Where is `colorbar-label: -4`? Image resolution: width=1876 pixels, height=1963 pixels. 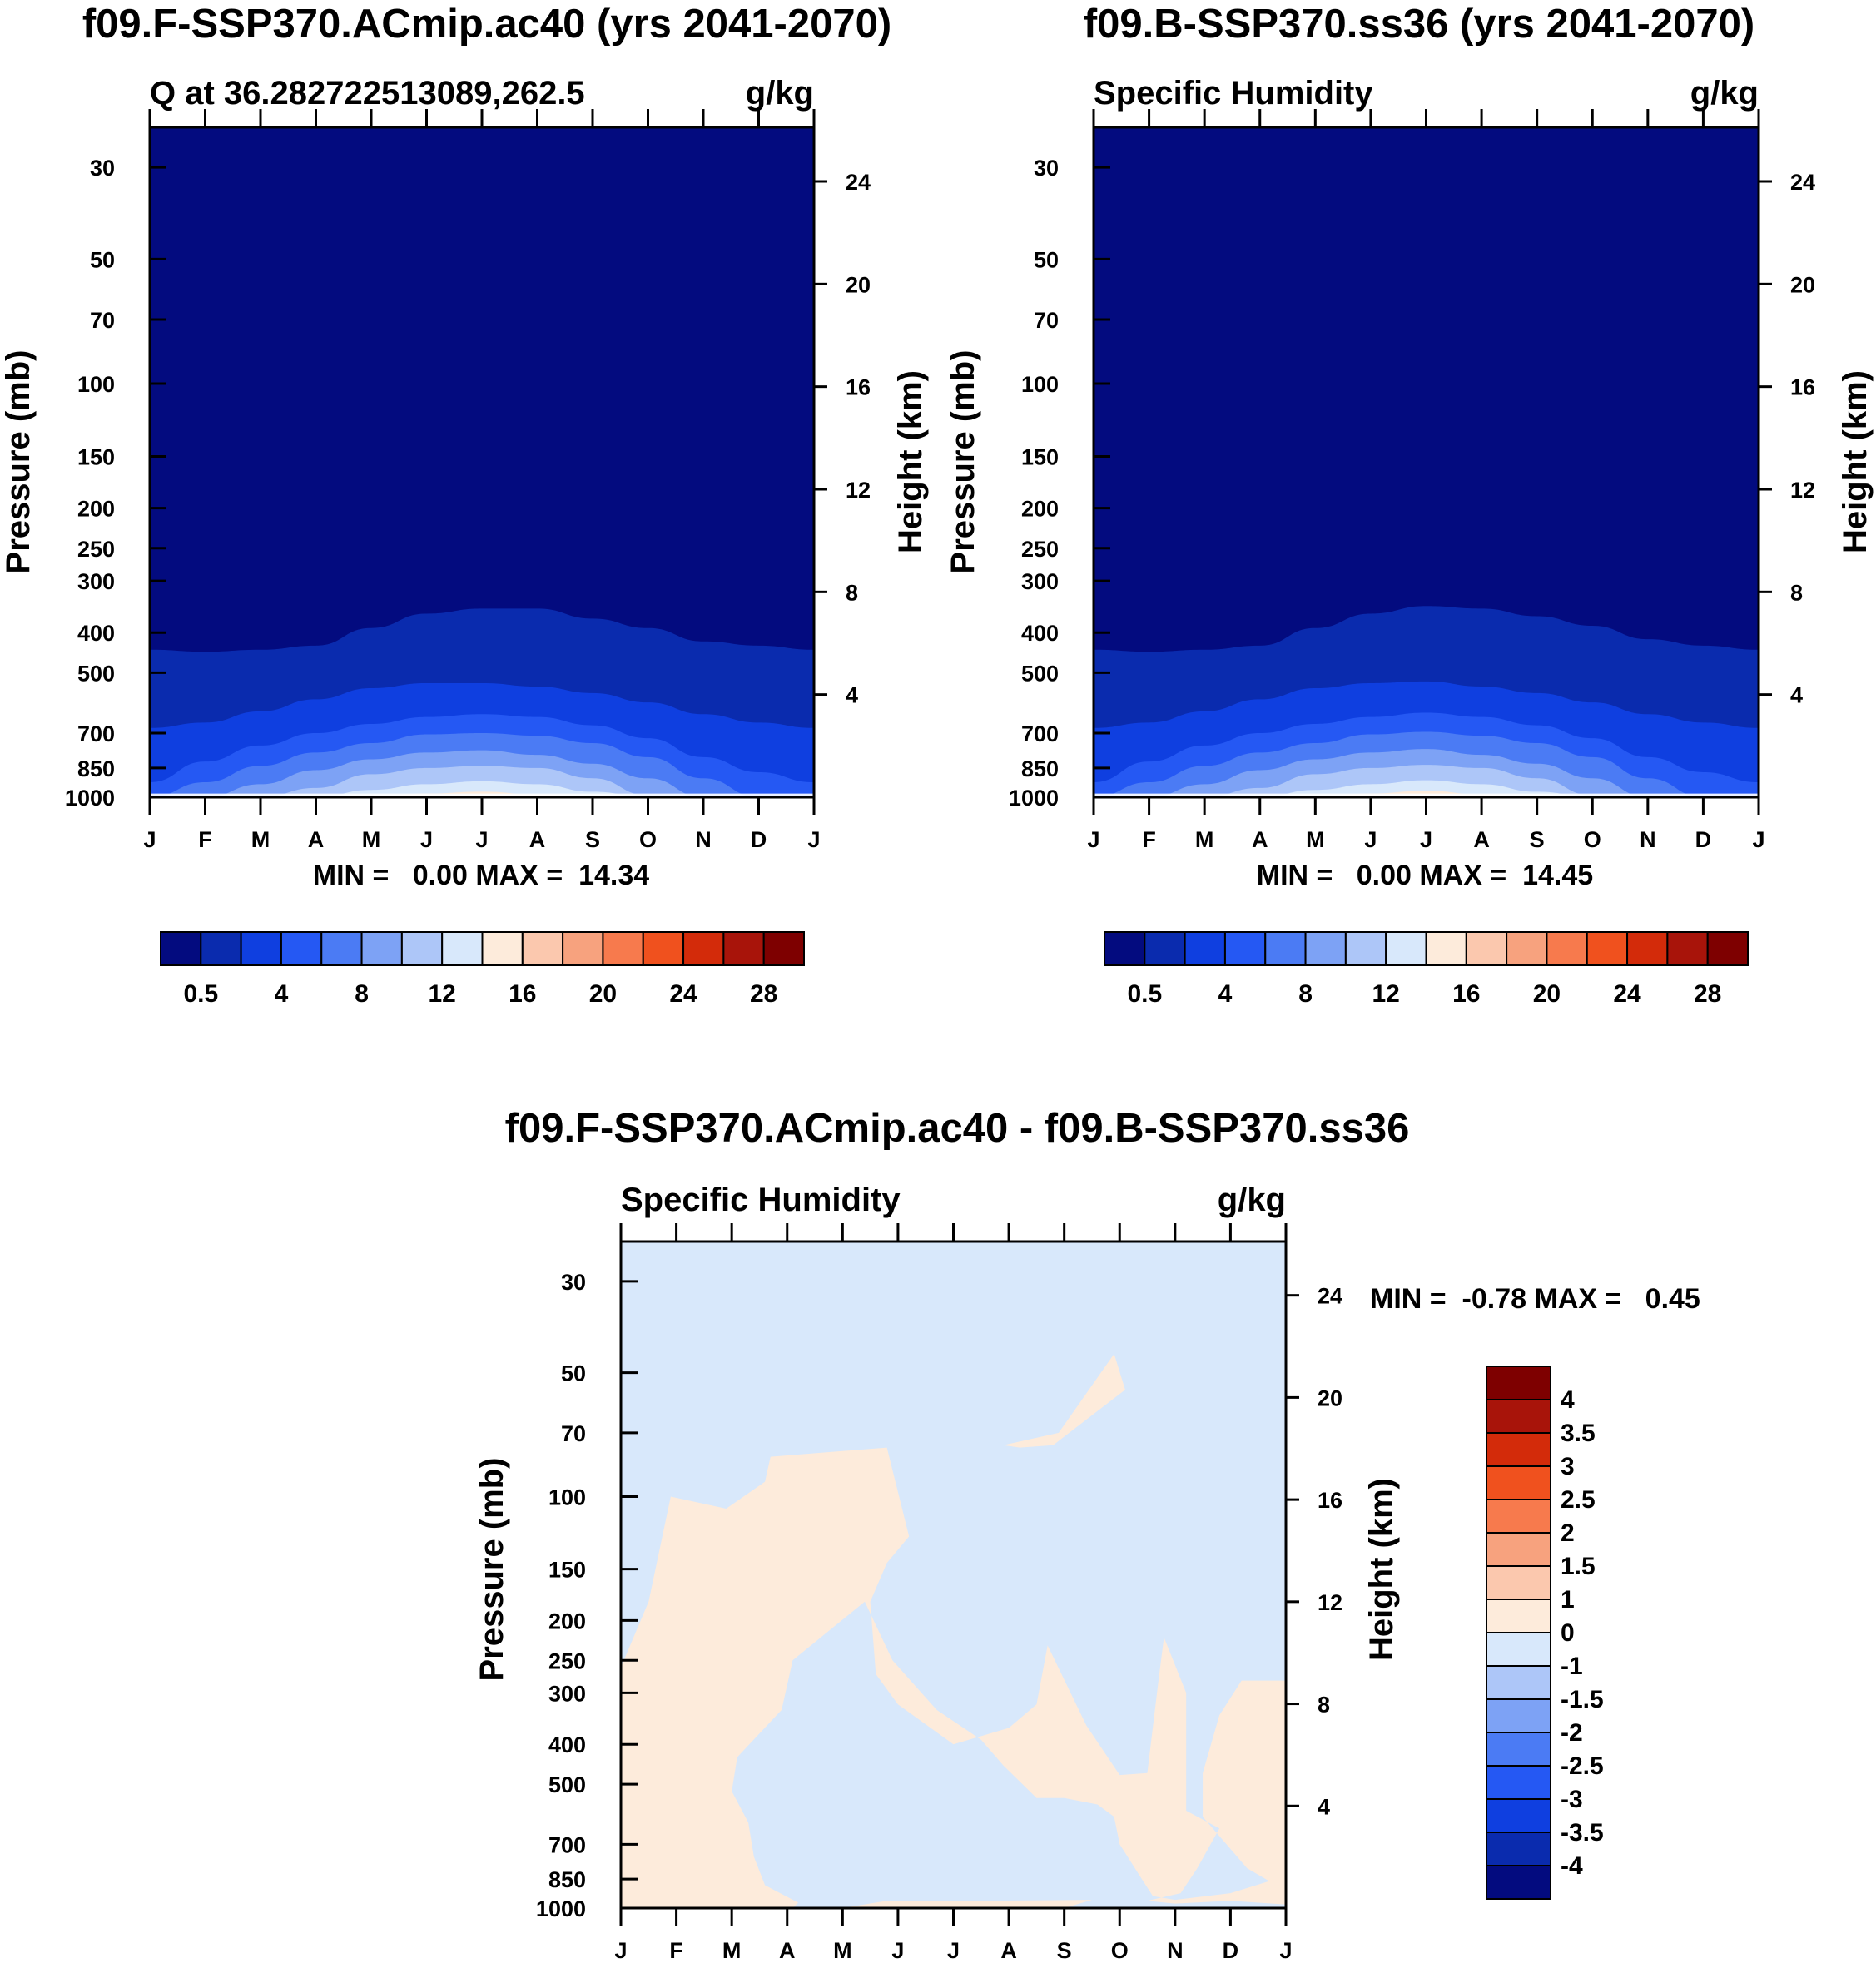 colorbar-label: -4 is located at coordinates (1572, 1866).